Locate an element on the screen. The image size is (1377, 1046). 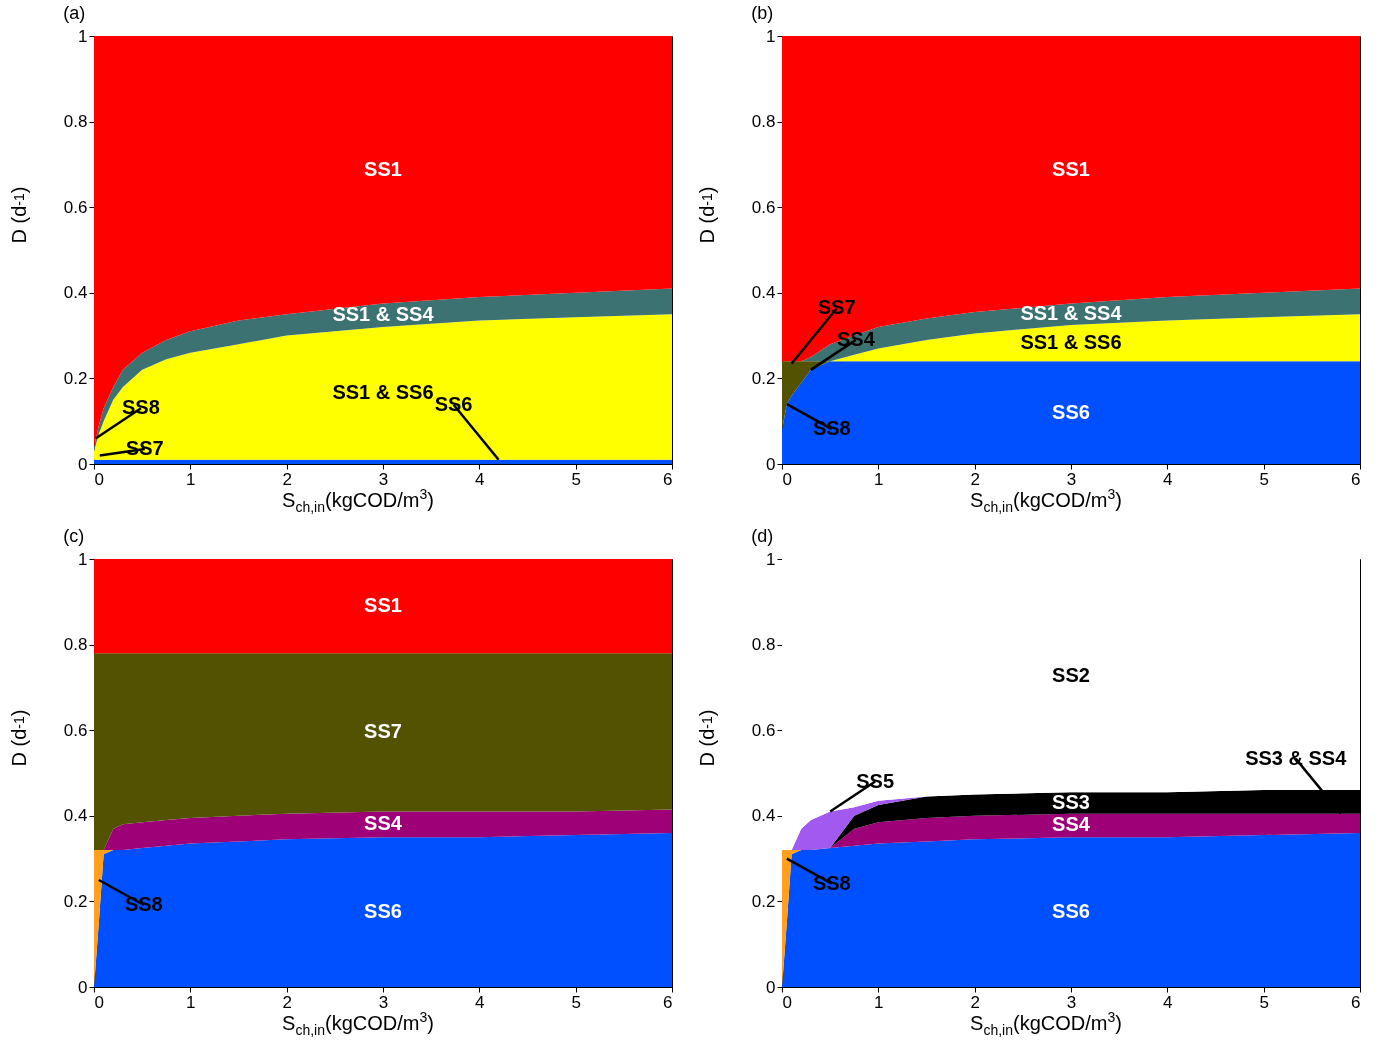
chart-title: (c) is located at coordinates (74, 536).